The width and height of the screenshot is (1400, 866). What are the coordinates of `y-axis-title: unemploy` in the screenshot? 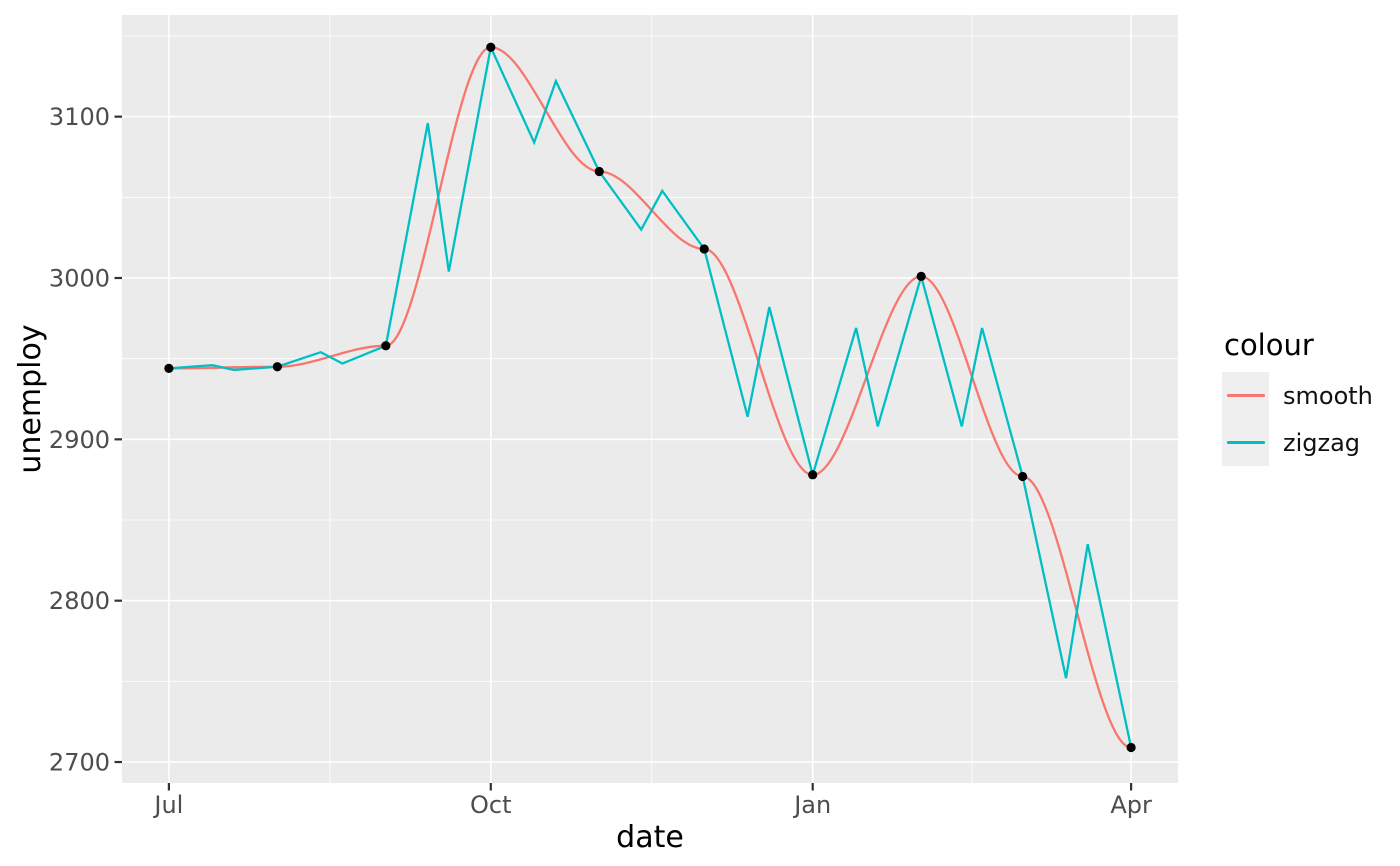 It's located at (30, 399).